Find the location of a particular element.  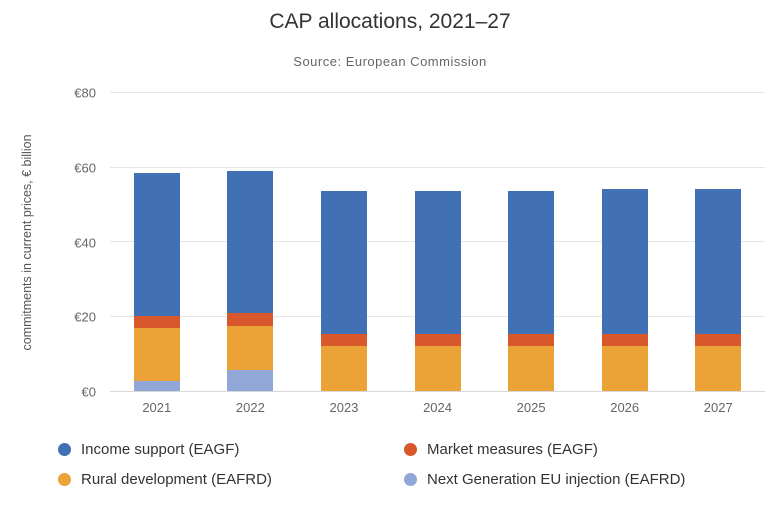

y-axis-tick-label: €40 is located at coordinates (85, 242).